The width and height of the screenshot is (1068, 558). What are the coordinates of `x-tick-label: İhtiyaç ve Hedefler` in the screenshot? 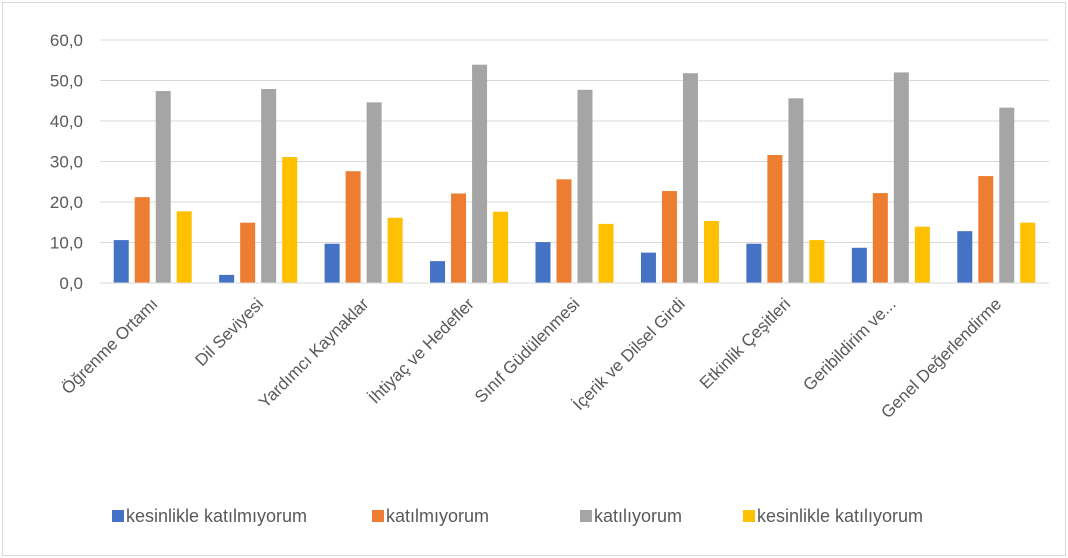 It's located at (421, 350).